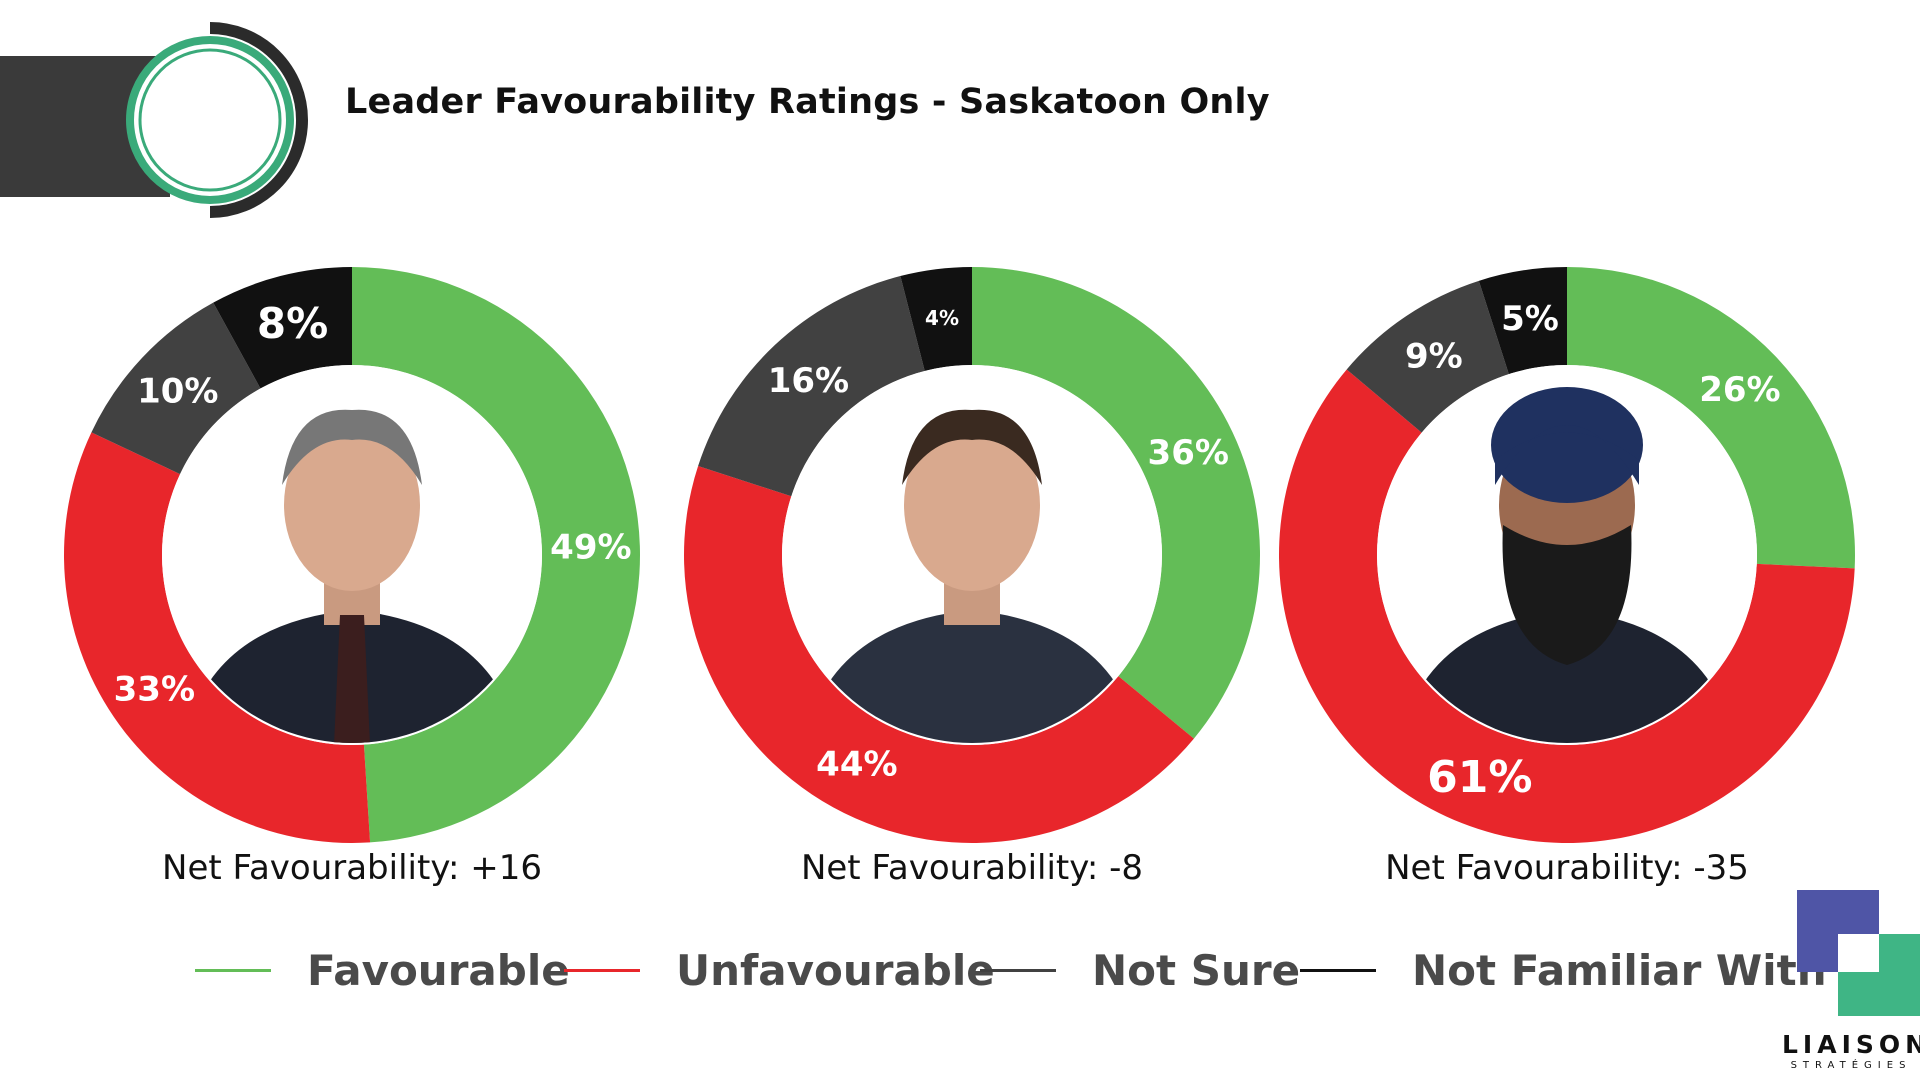 This screenshot has width=1920, height=1080. What do you see at coordinates (808, 381) in the screenshot?
I see `donut-2-label-not-sure: 16%` at bounding box center [808, 381].